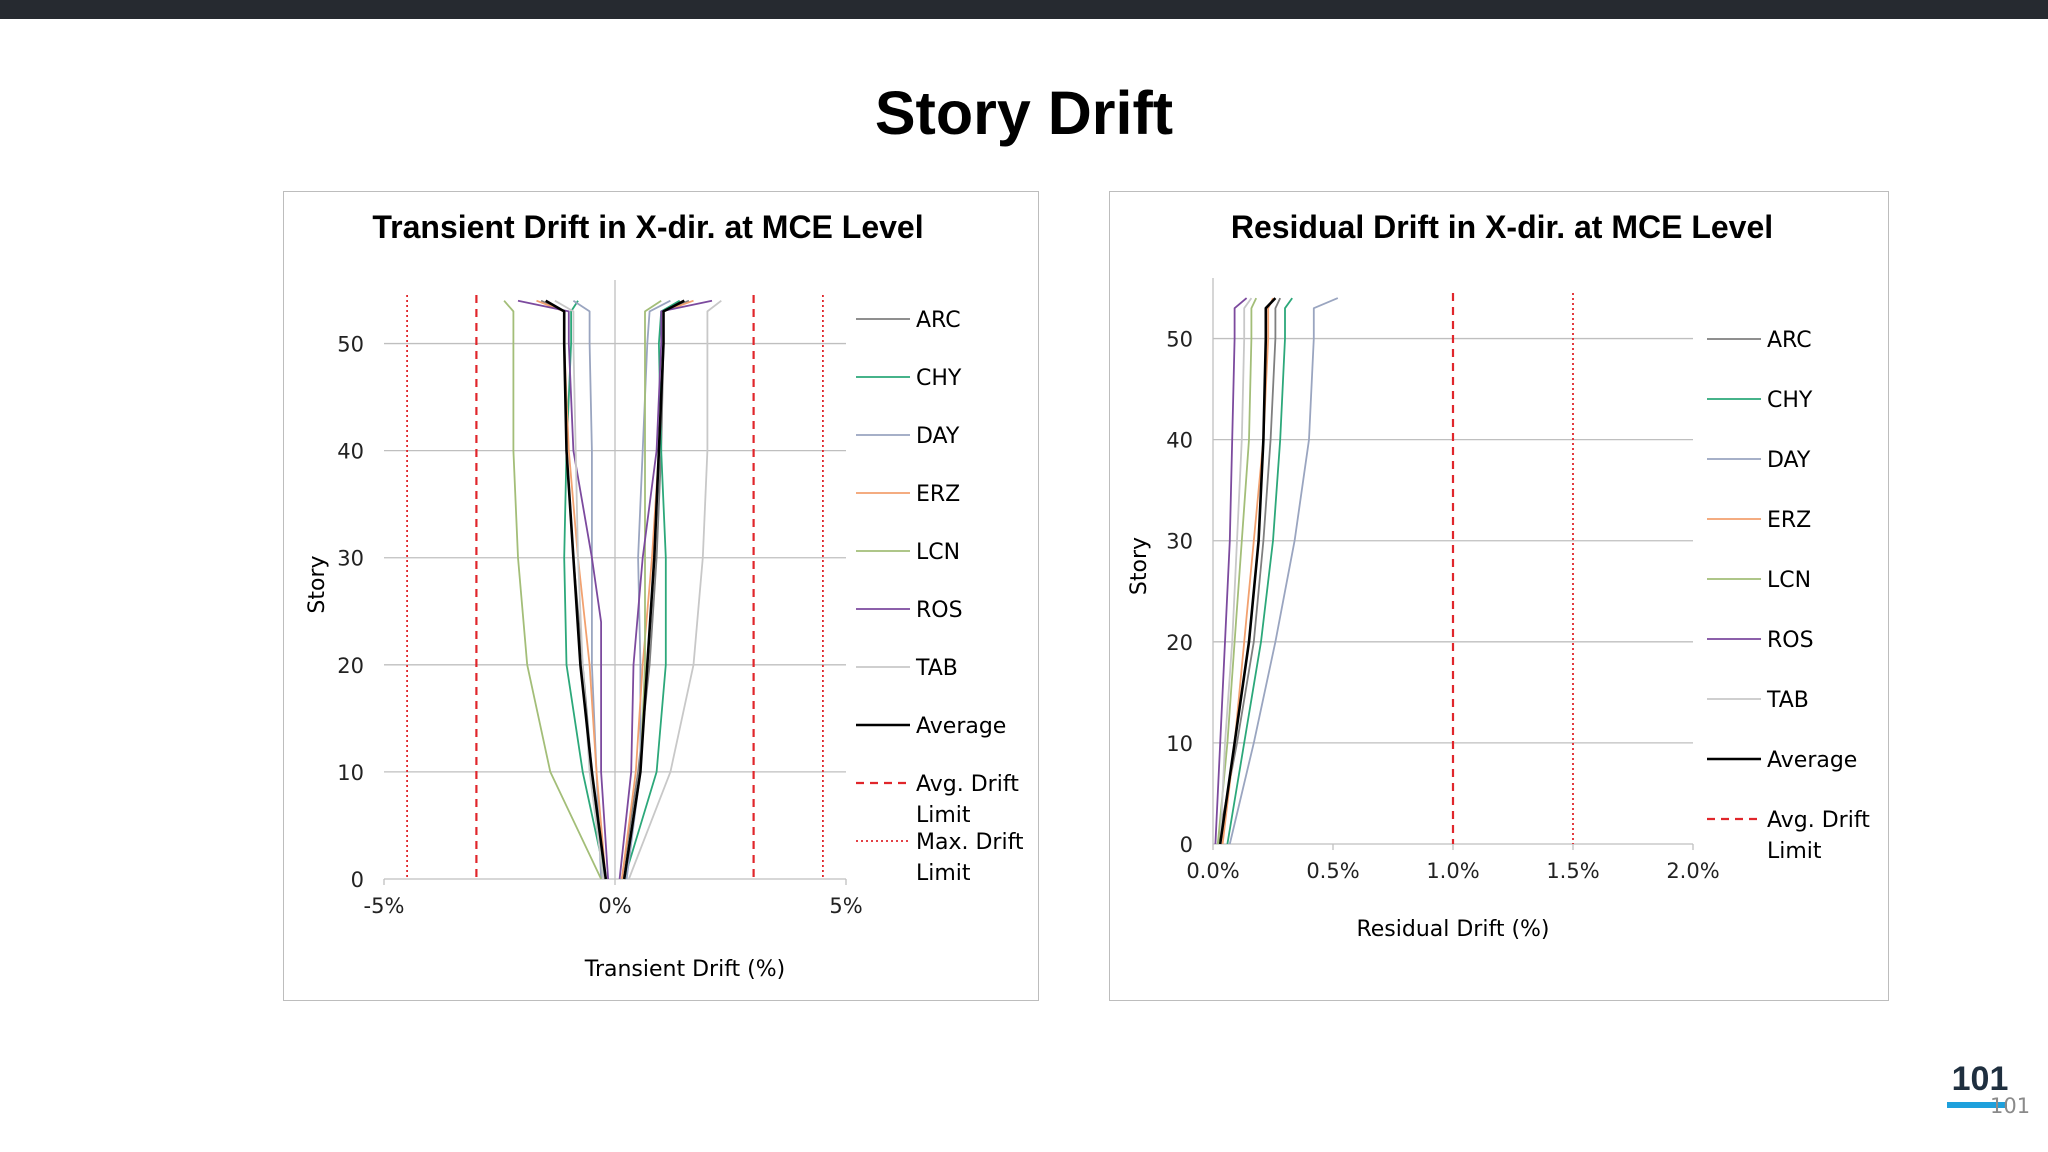 This screenshot has width=2048, height=1152. I want to click on page-number: 101, so click(1980, 1079).